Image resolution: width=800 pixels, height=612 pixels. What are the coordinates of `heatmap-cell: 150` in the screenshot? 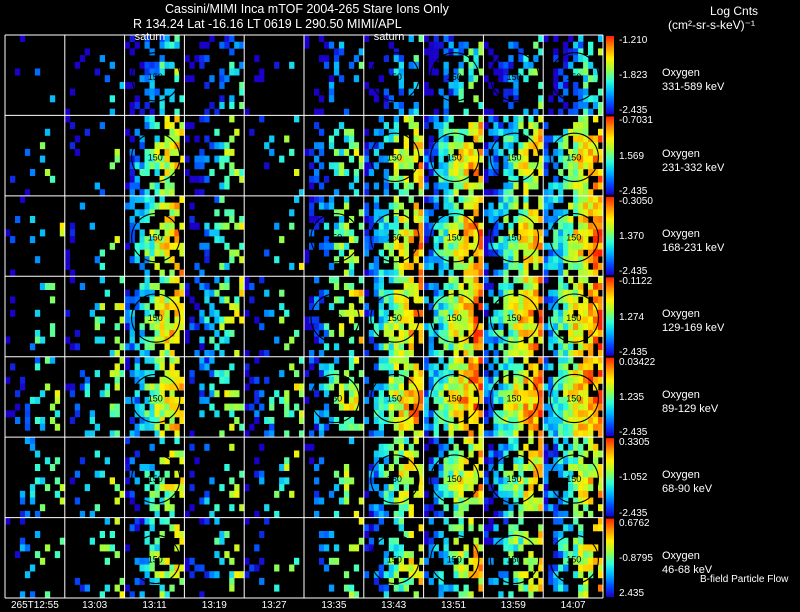 It's located at (576, 558).